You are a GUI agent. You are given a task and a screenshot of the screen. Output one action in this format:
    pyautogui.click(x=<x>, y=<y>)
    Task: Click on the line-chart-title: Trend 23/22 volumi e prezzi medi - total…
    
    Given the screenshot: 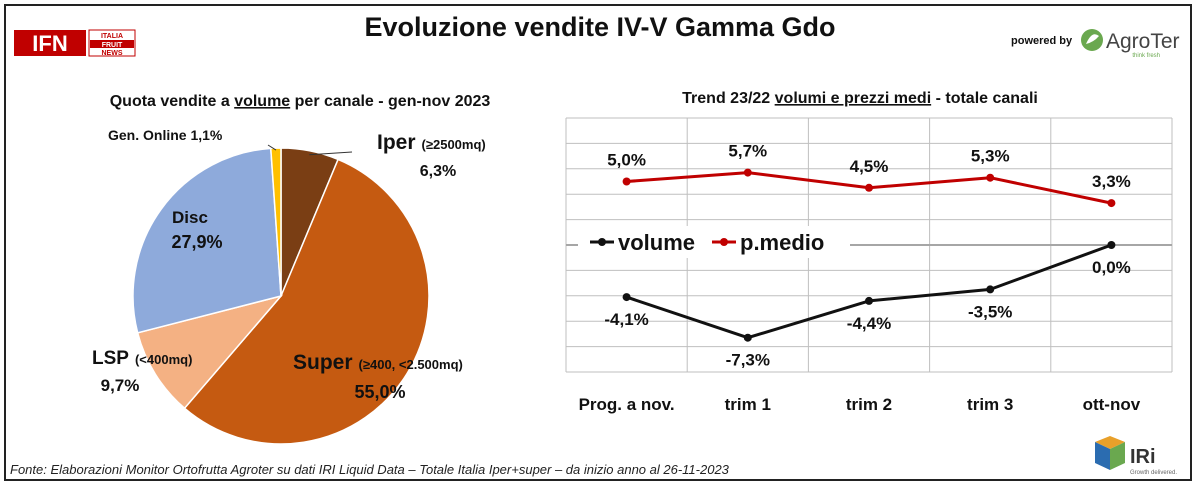 What is the action you would take?
    pyautogui.click(x=860, y=98)
    